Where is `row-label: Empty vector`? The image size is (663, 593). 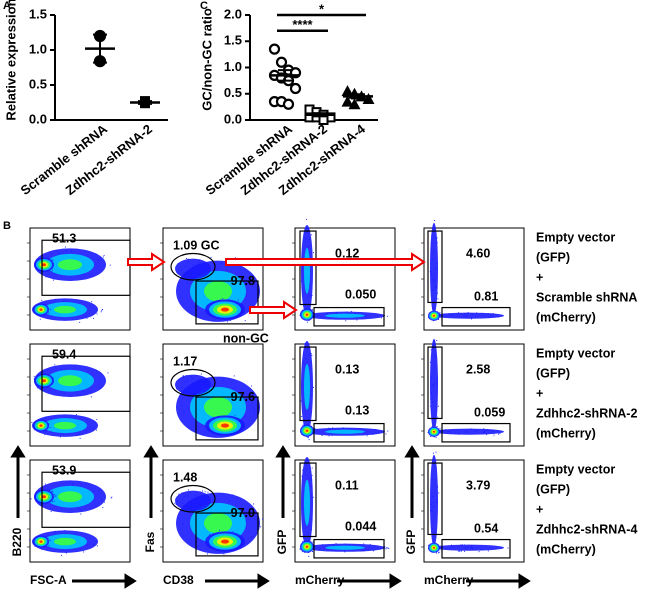
row-label: Empty vector is located at coordinates (575, 353).